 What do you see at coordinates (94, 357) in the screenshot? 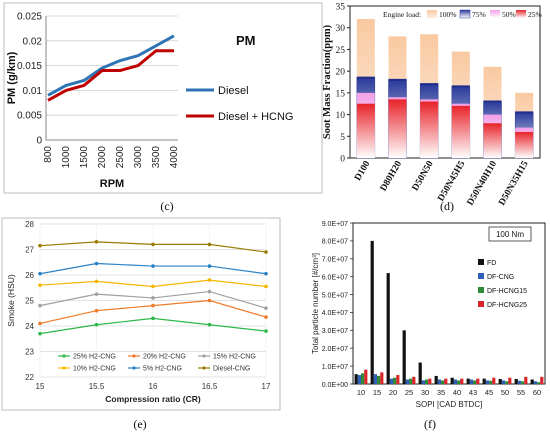
I see `panel-e-legend-label-0: 25% H2-CNG` at bounding box center [94, 357].